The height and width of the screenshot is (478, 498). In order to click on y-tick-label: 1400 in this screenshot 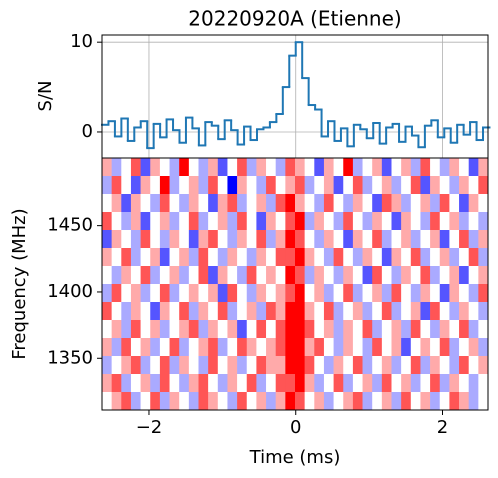, I will do `click(70, 291)`.